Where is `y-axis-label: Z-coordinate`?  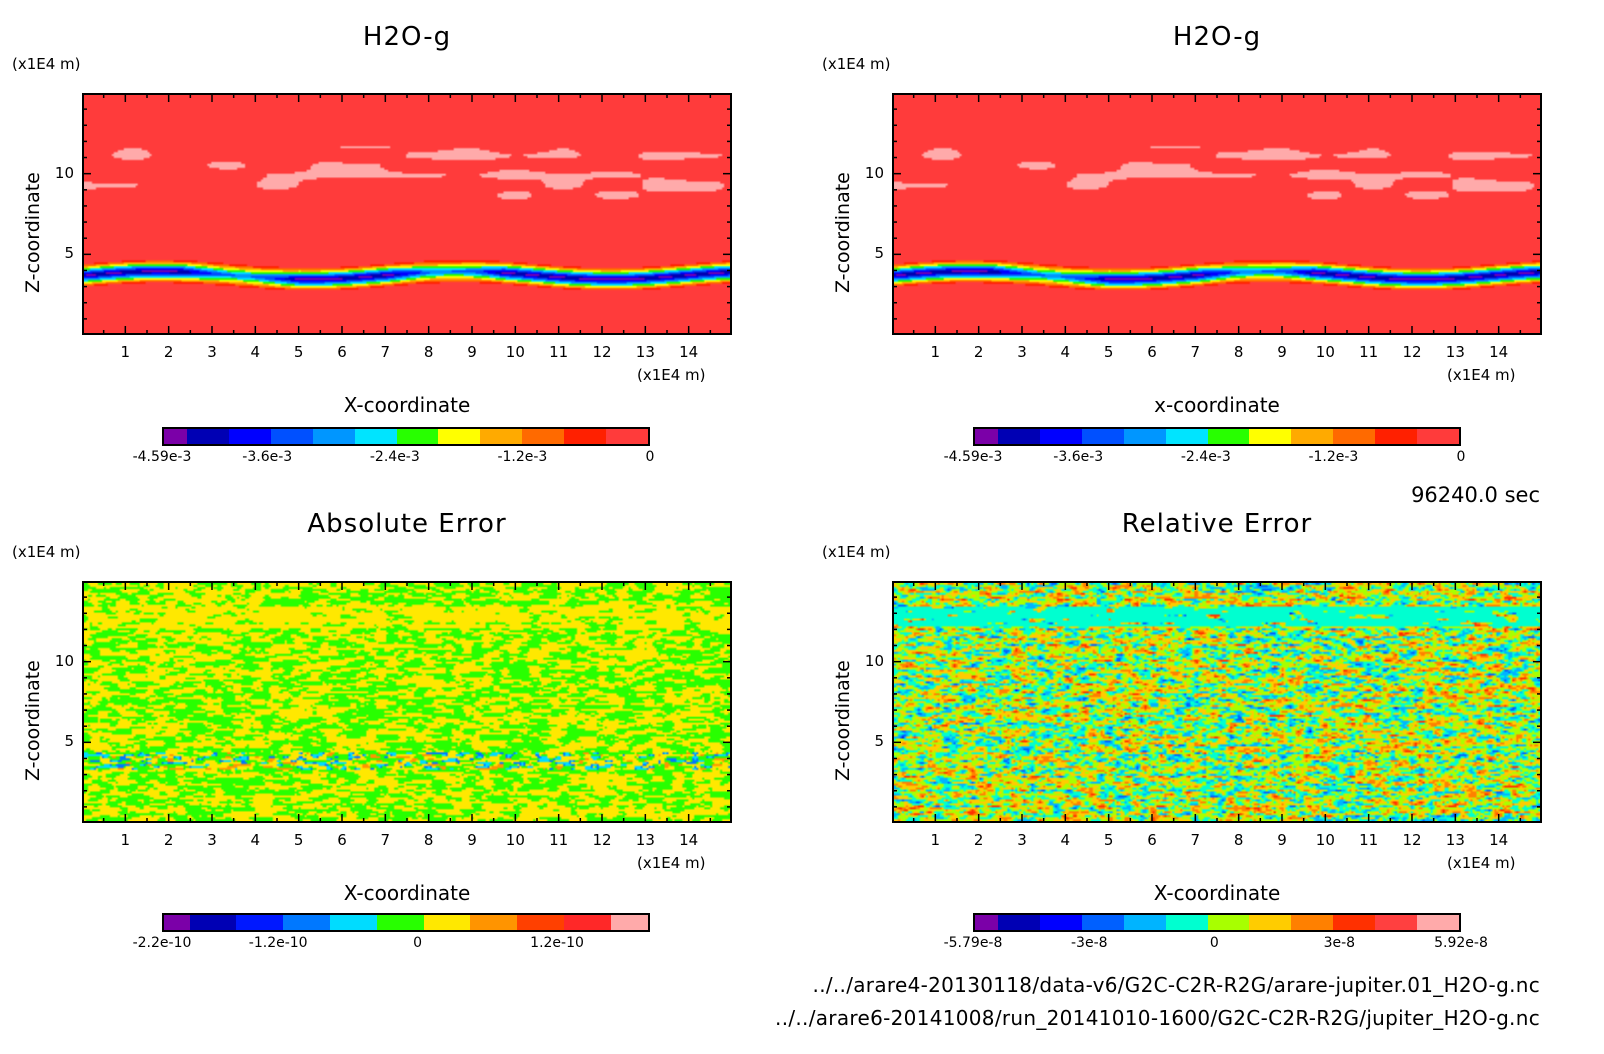 y-axis-label: Z-coordinate is located at coordinates (33, 720).